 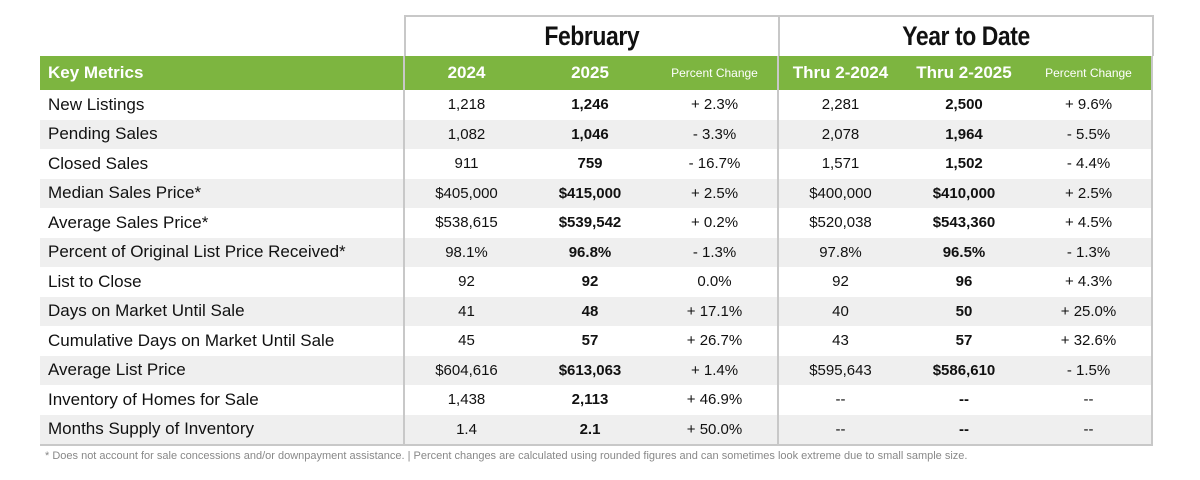 What do you see at coordinates (465, 282) in the screenshot?
I see `feb-2024: 92` at bounding box center [465, 282].